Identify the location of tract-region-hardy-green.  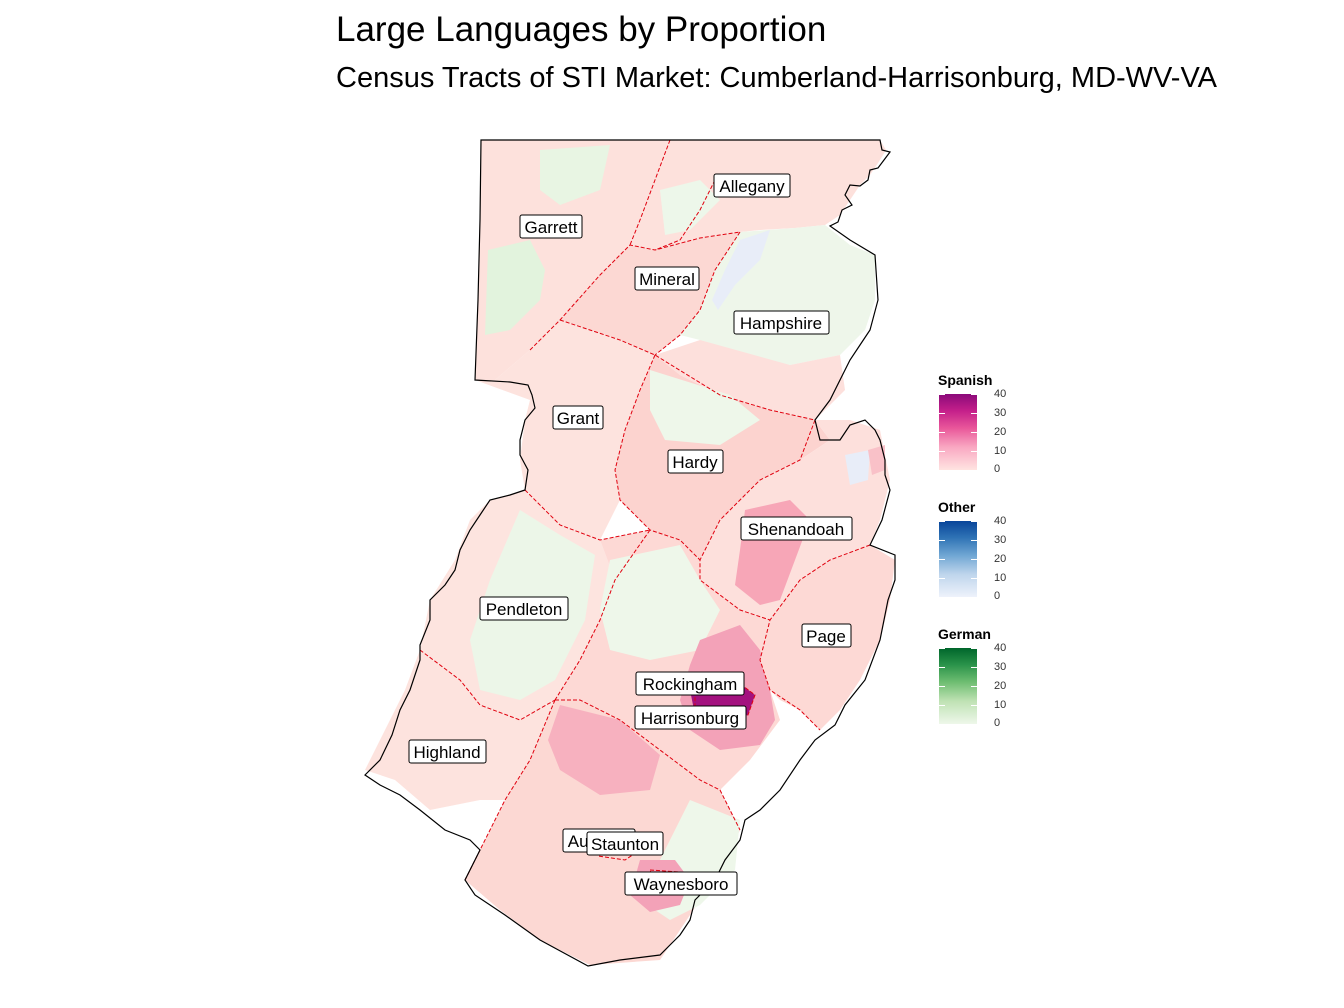
(705, 407).